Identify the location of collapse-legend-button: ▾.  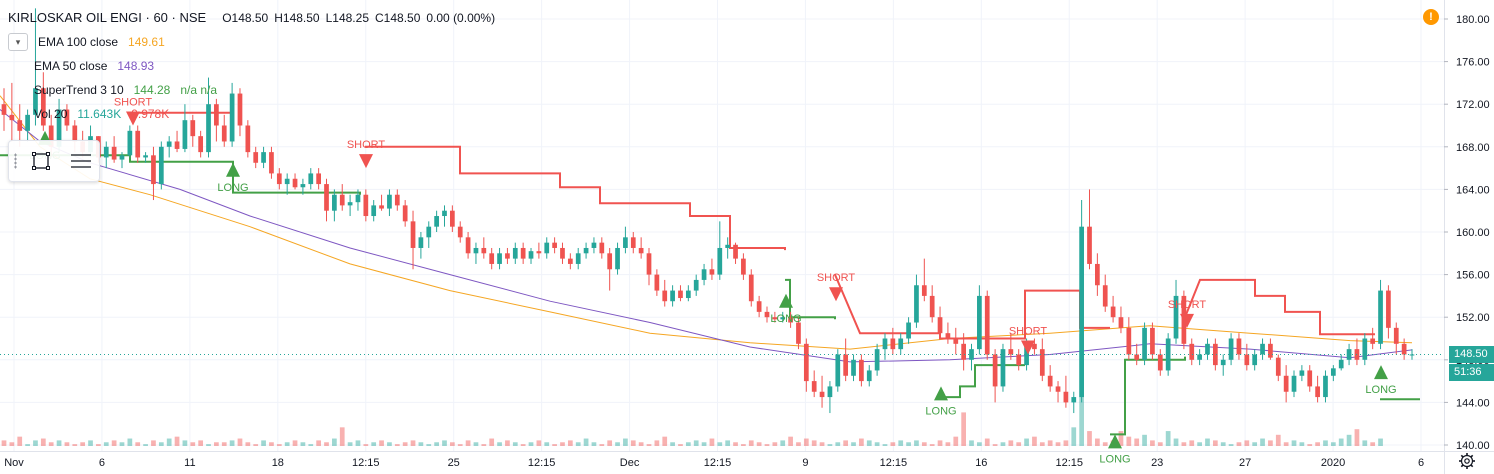
(18, 42).